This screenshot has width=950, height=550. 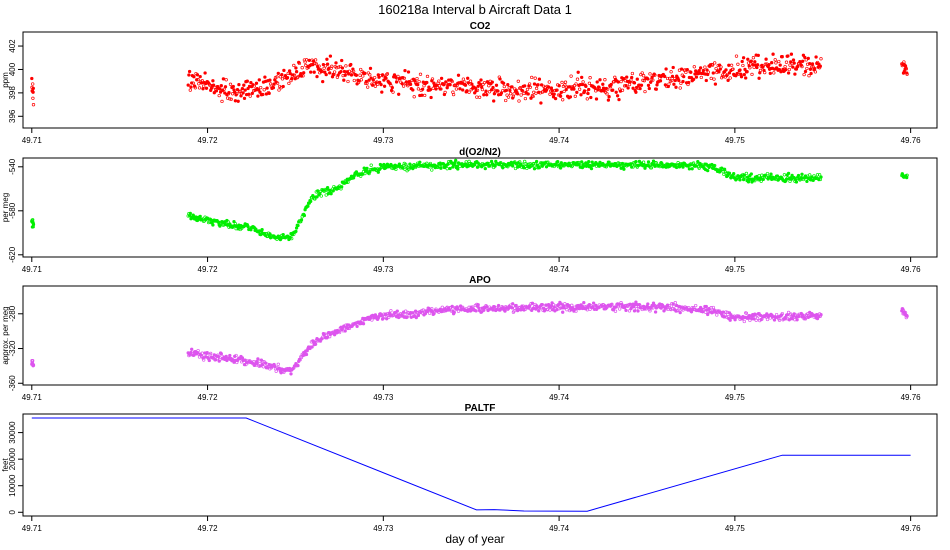 I want to click on figure-title: 160218a Interval b Aircraft Data 1, so click(x=475, y=9).